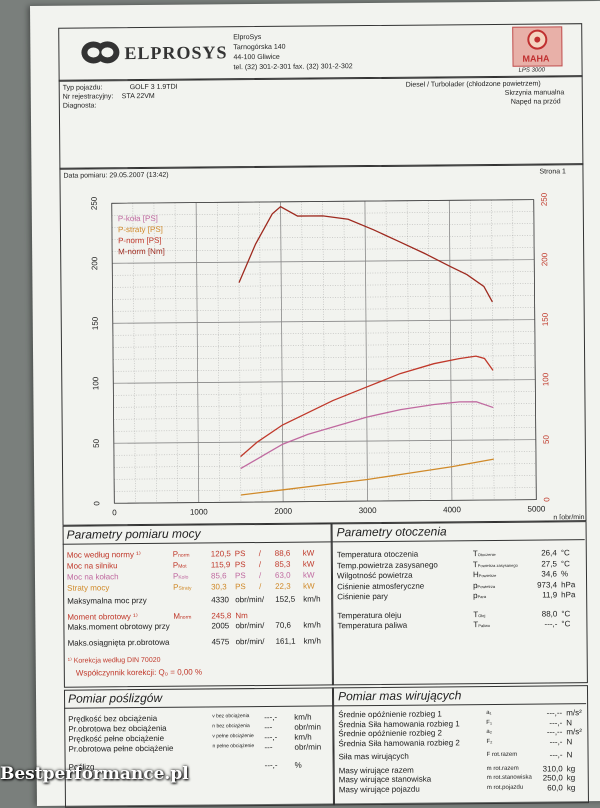 The image size is (600, 808). What do you see at coordinates (551, 624) in the screenshot?
I see `ambient-value: ---,-` at bounding box center [551, 624].